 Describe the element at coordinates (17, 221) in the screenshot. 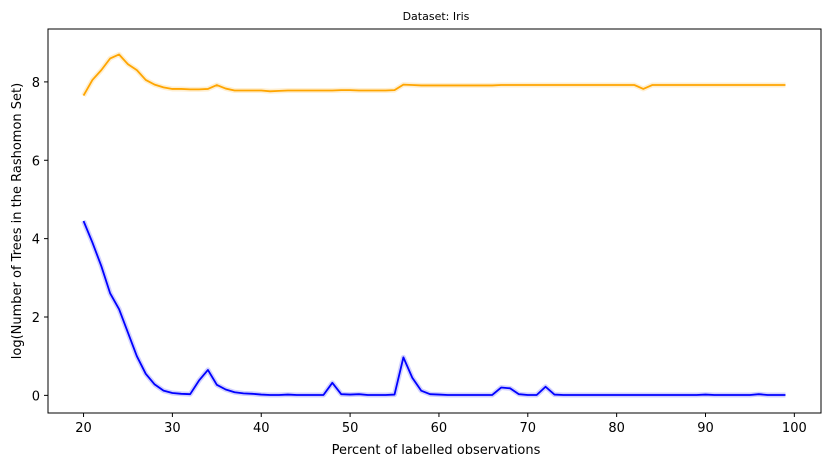

I see `y-axis-label: log(Number of Trees in the Rashomon Set)` at that location.